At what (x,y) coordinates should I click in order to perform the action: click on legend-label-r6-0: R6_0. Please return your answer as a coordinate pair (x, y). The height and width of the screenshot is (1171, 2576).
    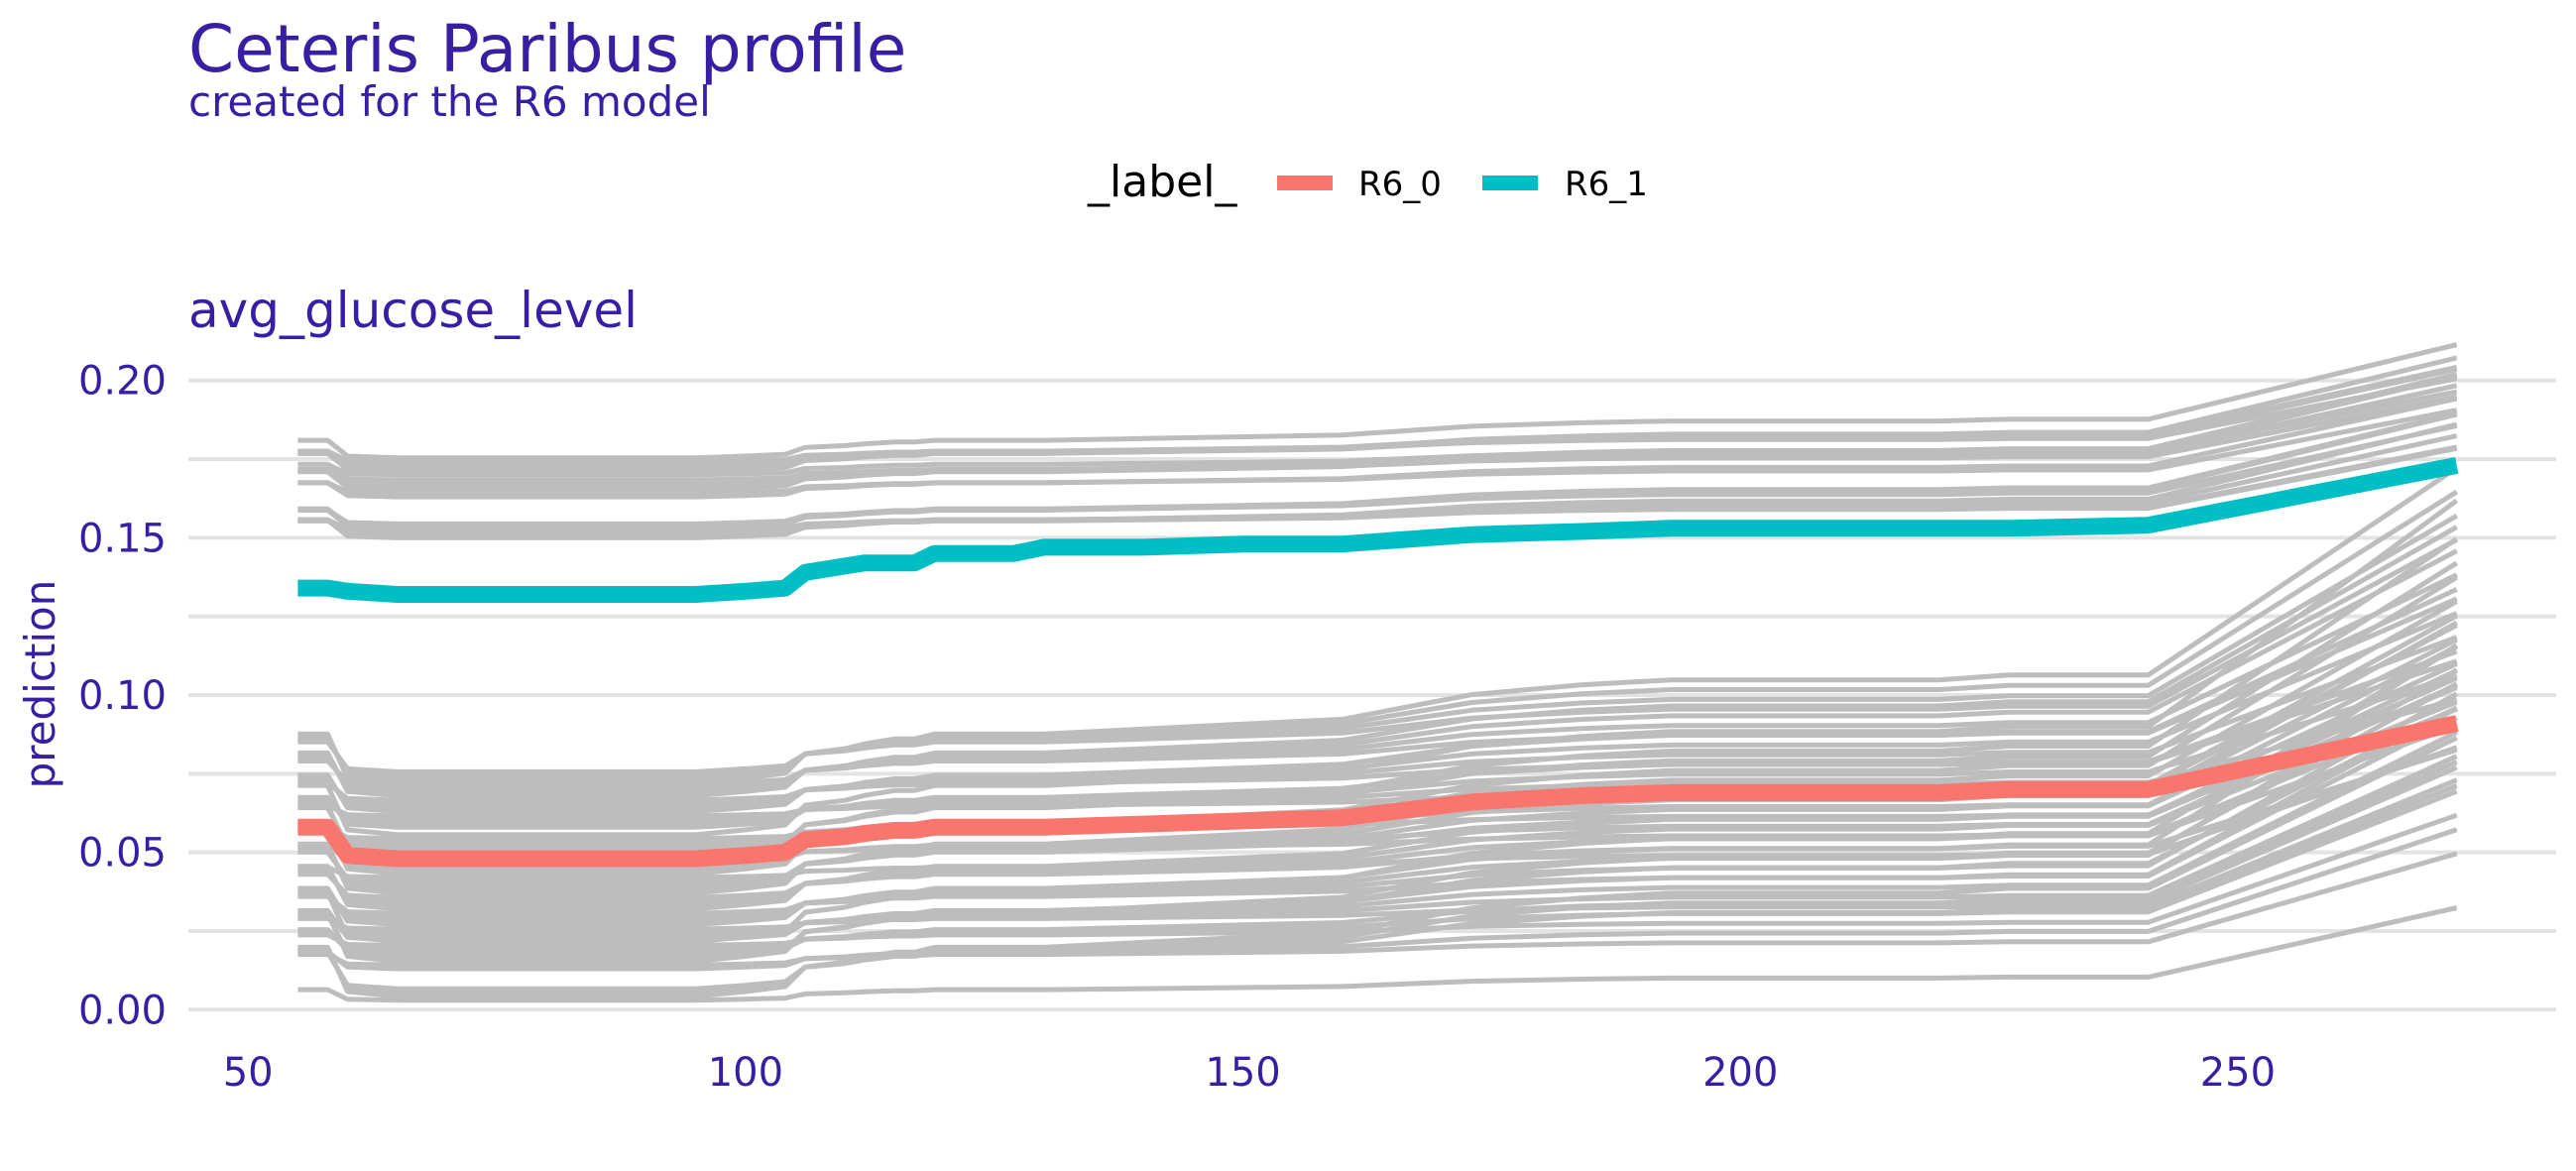
    Looking at the image, I should click on (1400, 184).